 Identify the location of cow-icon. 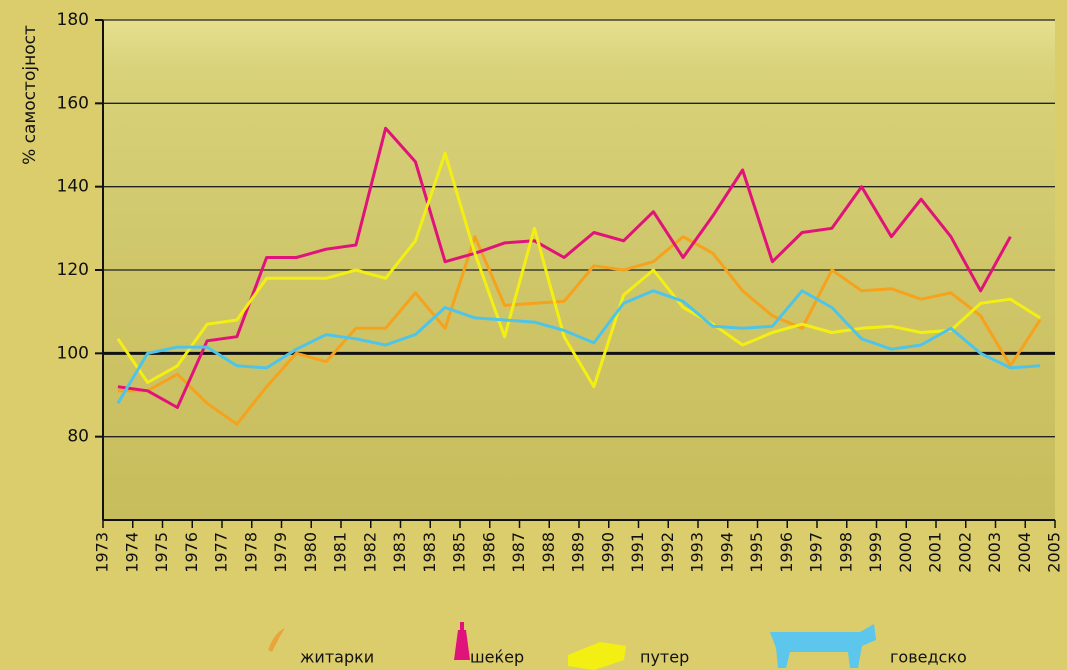
(823, 646).